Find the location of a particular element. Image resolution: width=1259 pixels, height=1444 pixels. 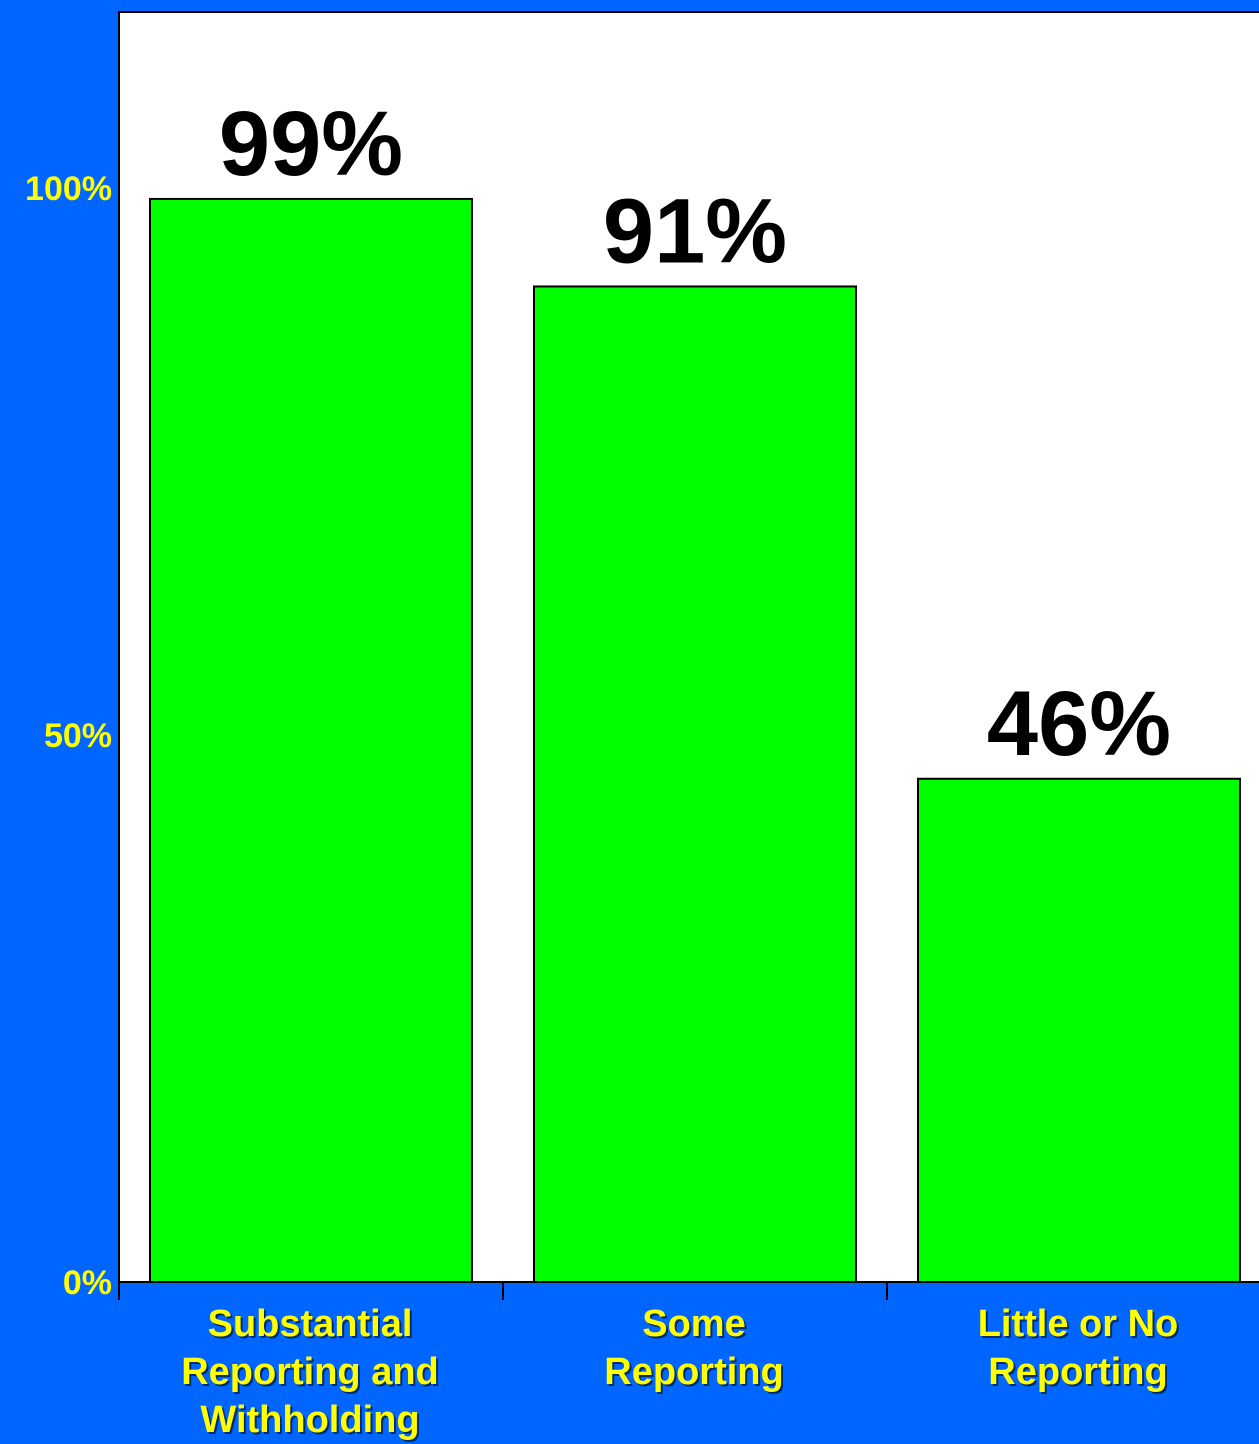

category-label-shadow: Substantial is located at coordinates (312, 1326).